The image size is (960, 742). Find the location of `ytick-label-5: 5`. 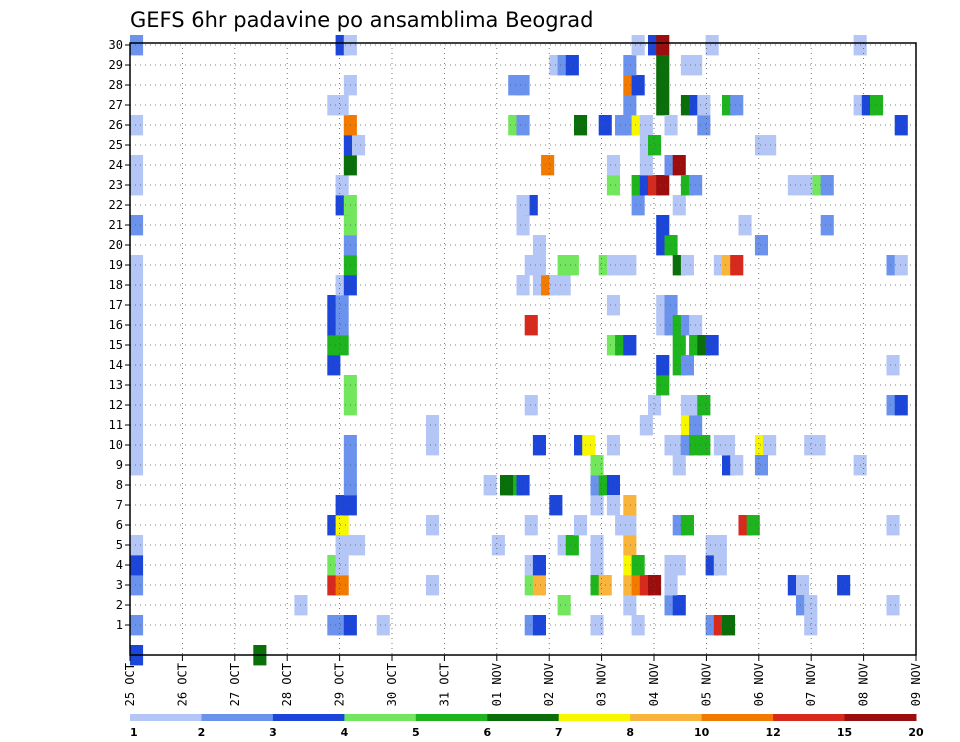

ytick-label-5: 5 is located at coordinates (119, 545).